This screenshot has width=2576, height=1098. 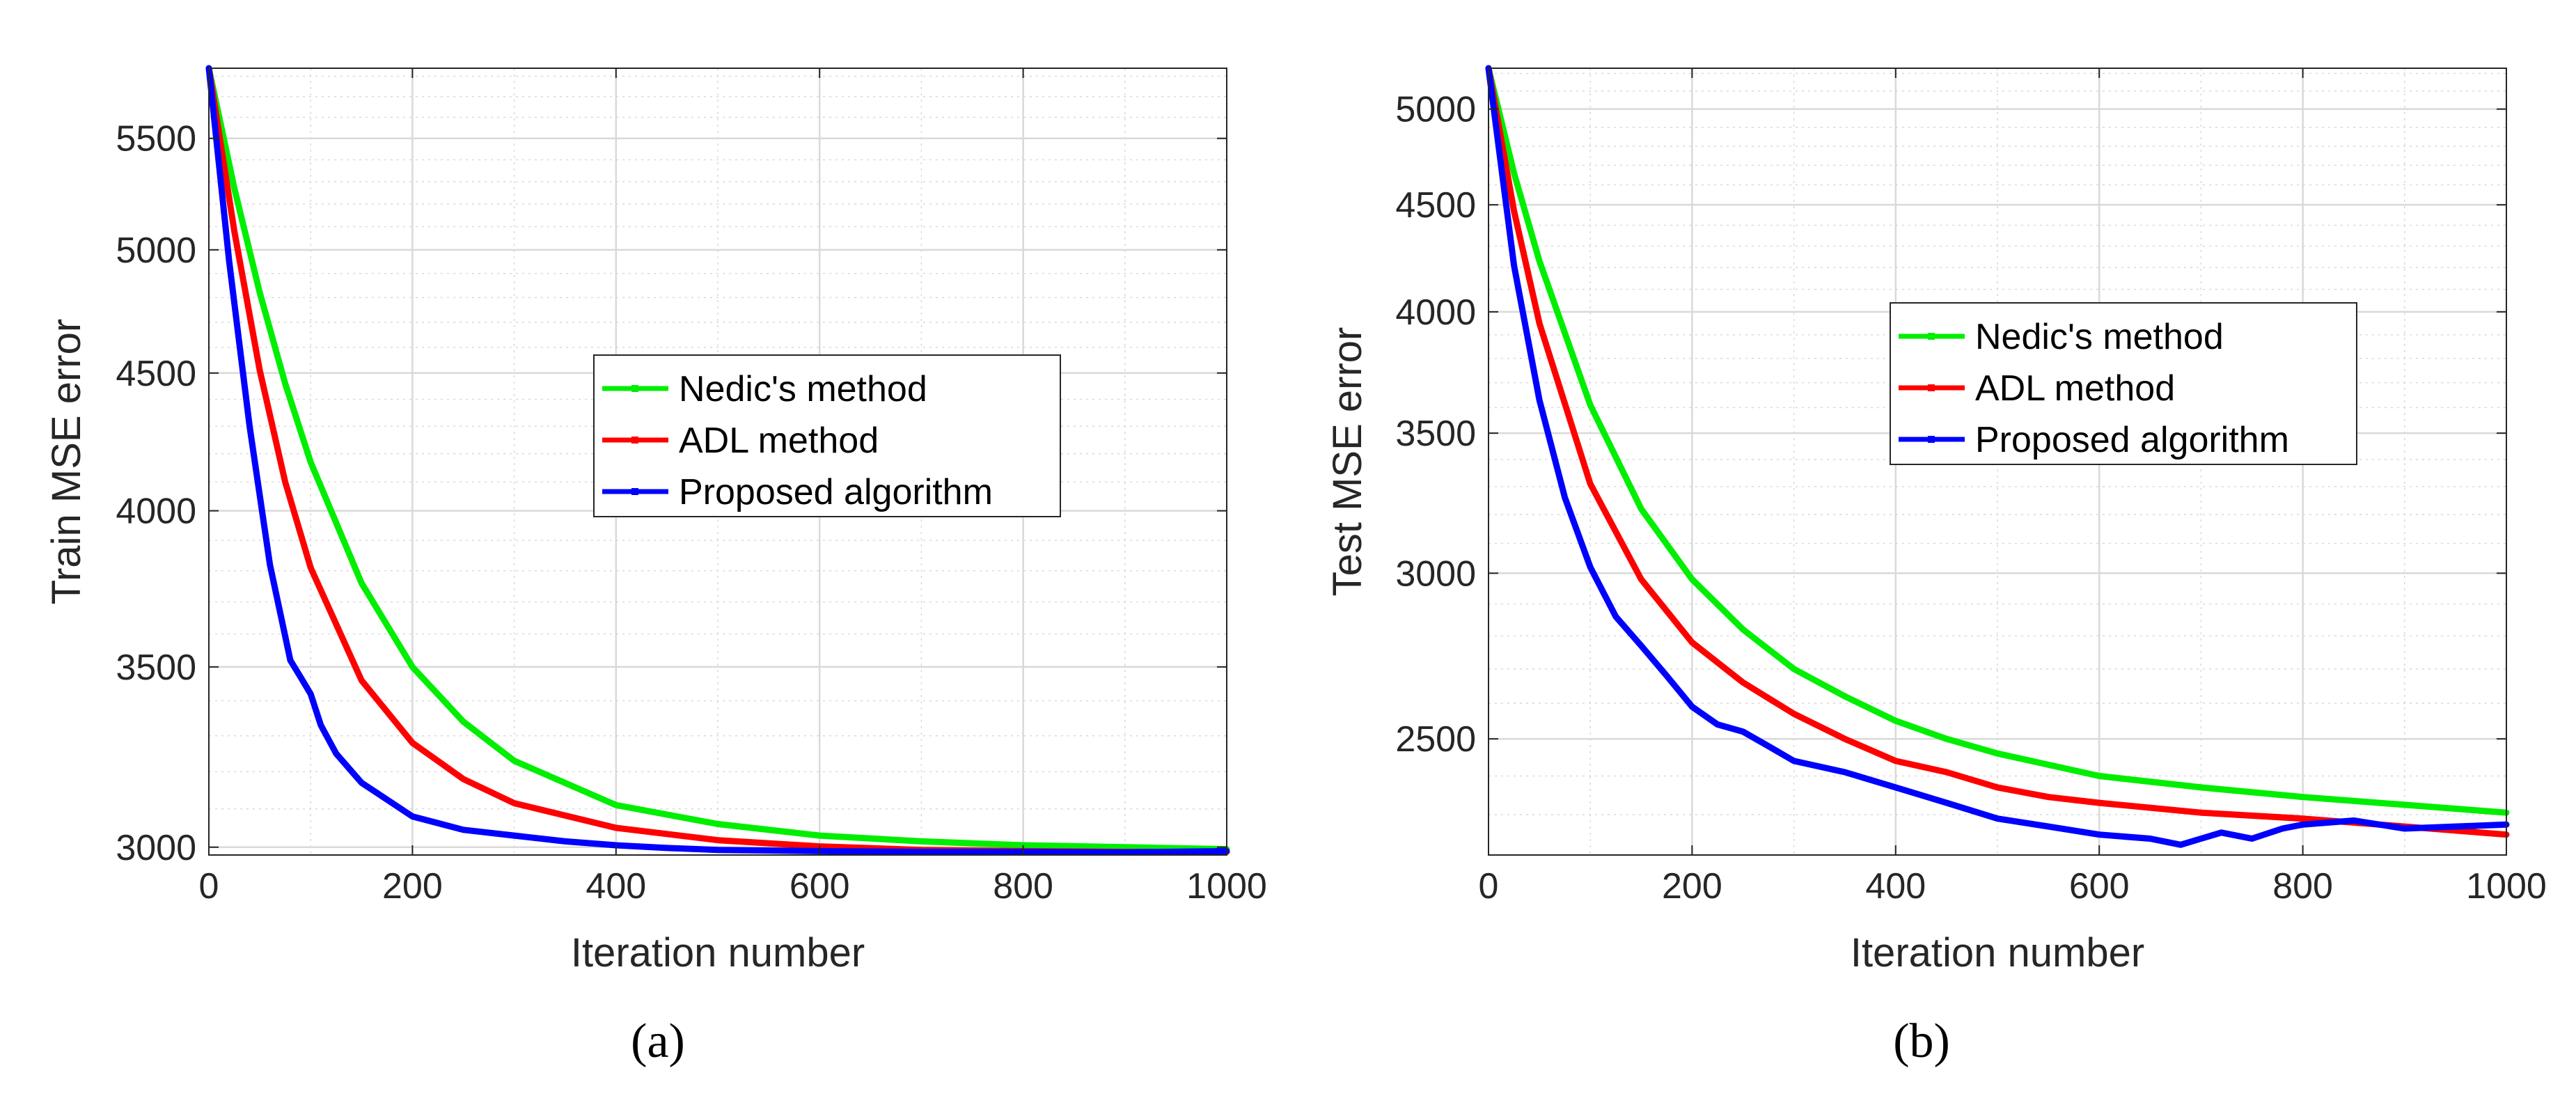 I want to click on legend-marker-proposed-a, so click(x=634, y=491).